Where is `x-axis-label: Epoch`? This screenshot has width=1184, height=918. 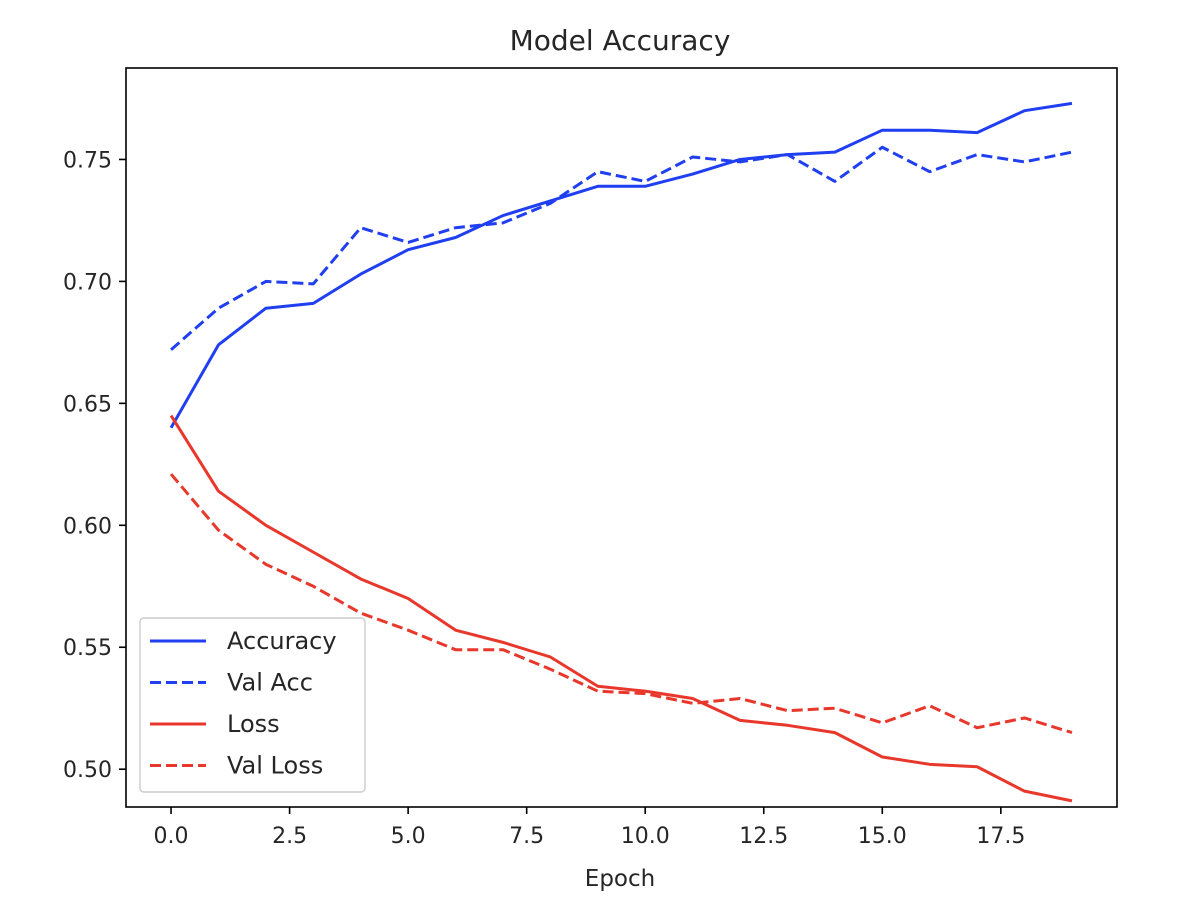
x-axis-label: Epoch is located at coordinates (620, 879).